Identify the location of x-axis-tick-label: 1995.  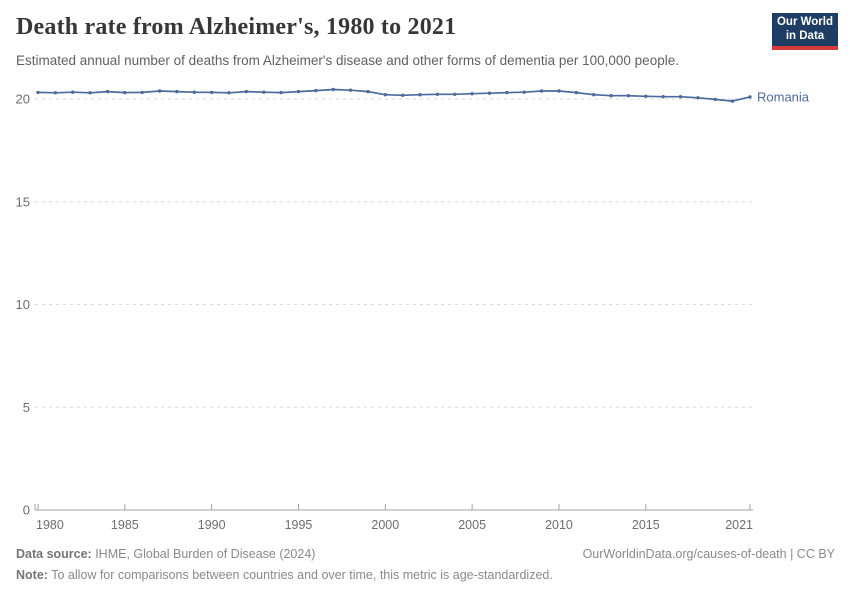
(299, 525).